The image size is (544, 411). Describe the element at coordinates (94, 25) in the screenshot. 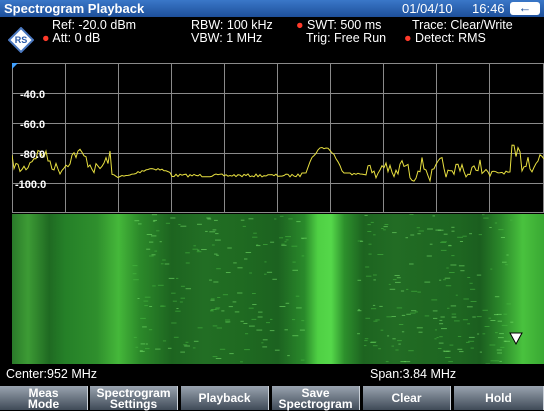

I see `ref-level: Ref: -20.0 dBm` at that location.